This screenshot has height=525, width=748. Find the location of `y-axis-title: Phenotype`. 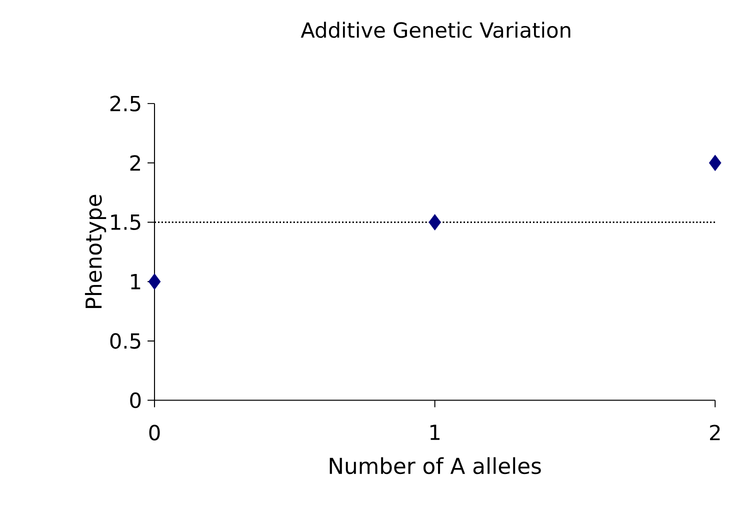

y-axis-title: Phenotype is located at coordinates (95, 251).